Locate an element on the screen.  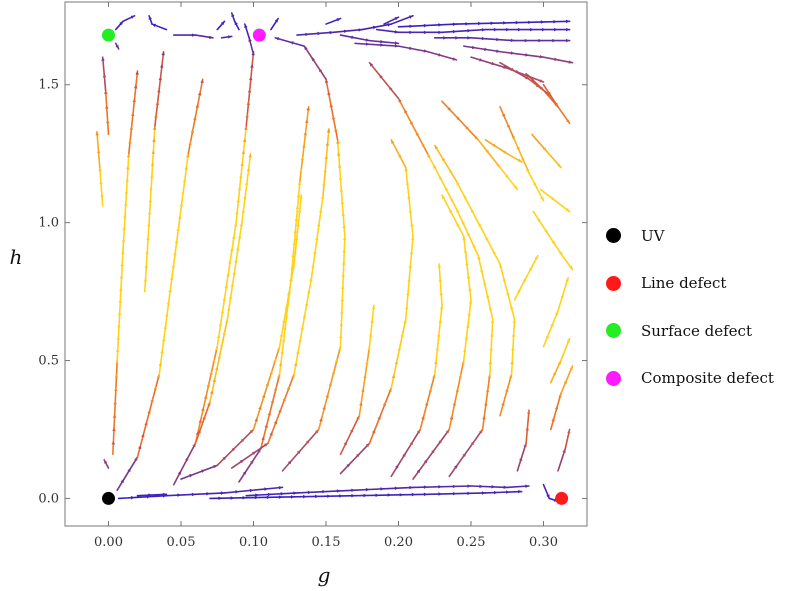
legend-item-line-defect: Line defect is located at coordinates (690, 284).